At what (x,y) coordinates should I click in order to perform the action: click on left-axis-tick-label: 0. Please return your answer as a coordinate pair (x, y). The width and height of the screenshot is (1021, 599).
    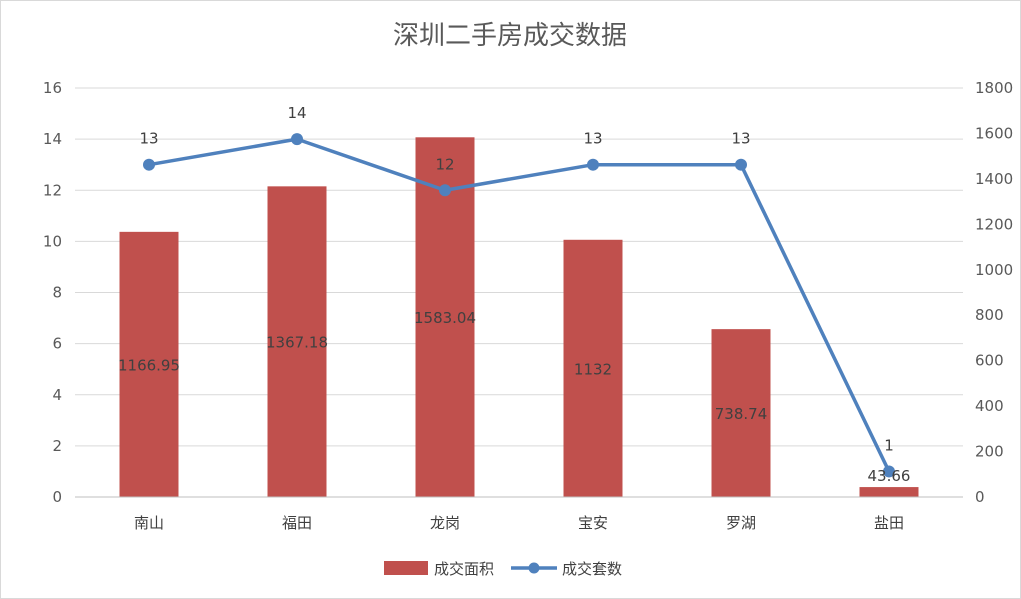
    Looking at the image, I should click on (57, 497).